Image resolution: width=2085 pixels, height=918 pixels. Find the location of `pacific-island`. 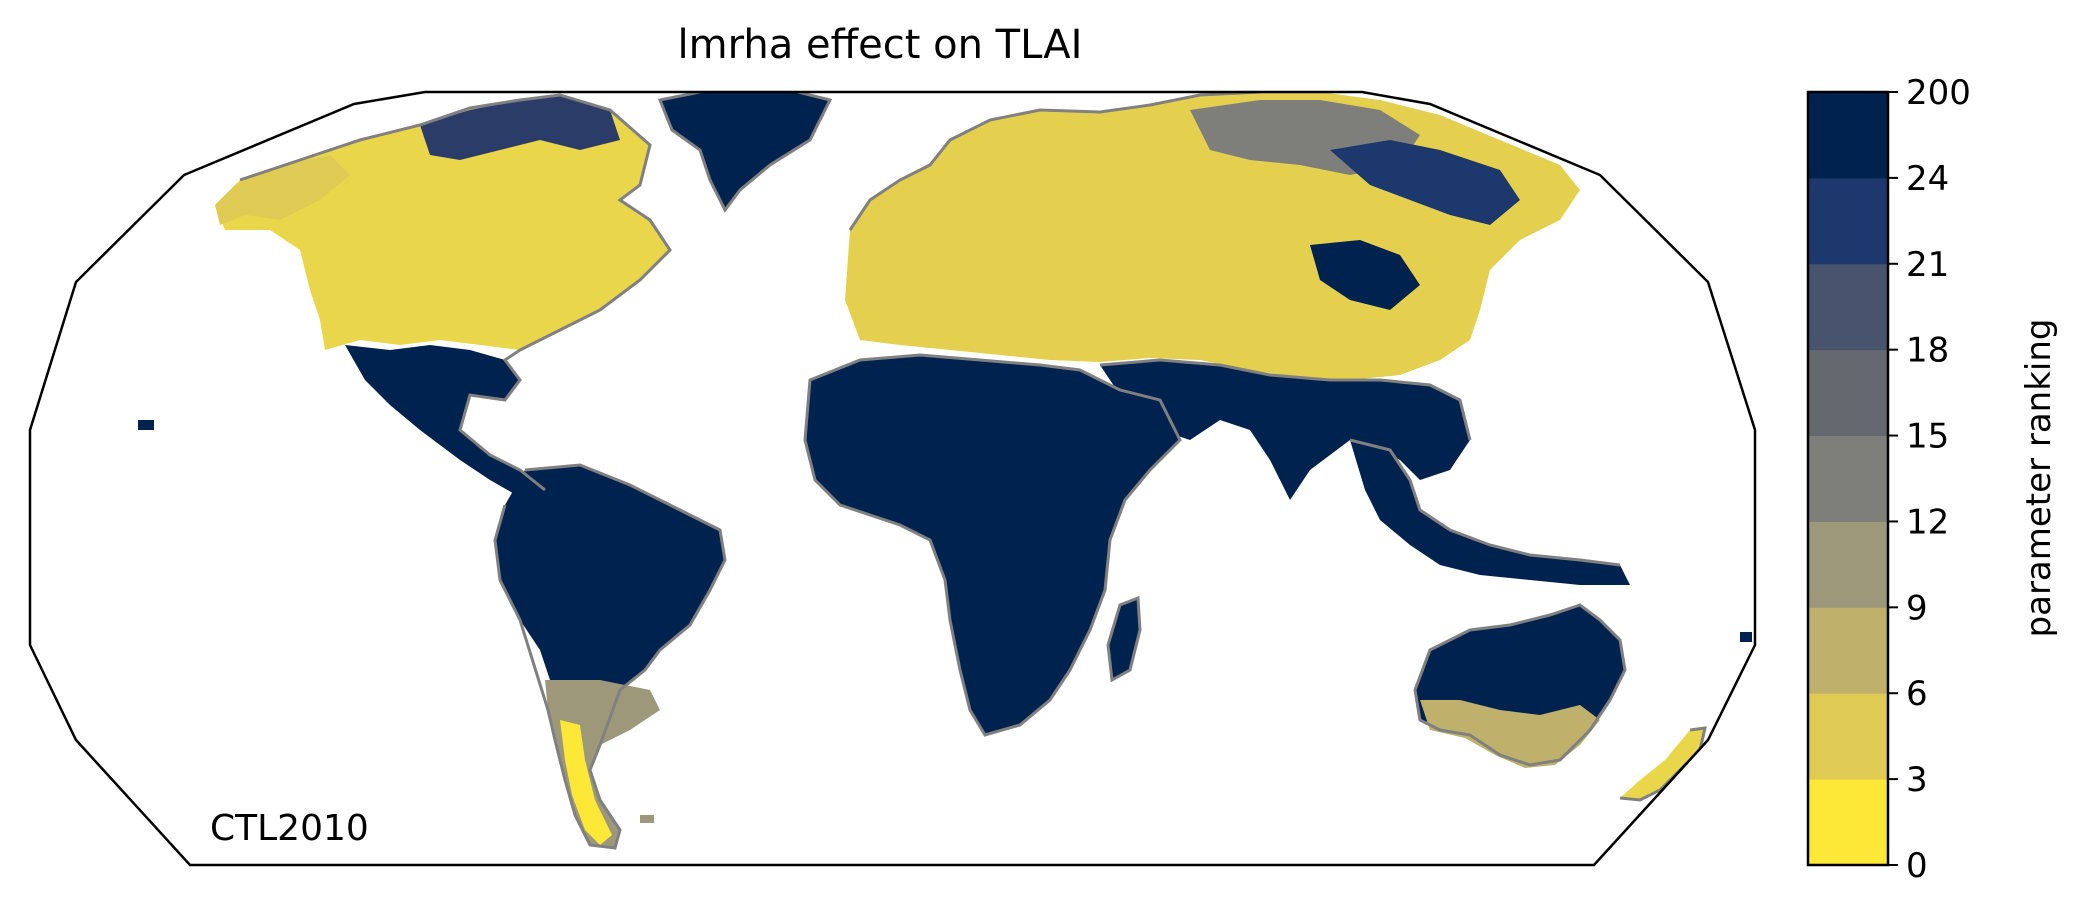

pacific-island is located at coordinates (1746, 637).